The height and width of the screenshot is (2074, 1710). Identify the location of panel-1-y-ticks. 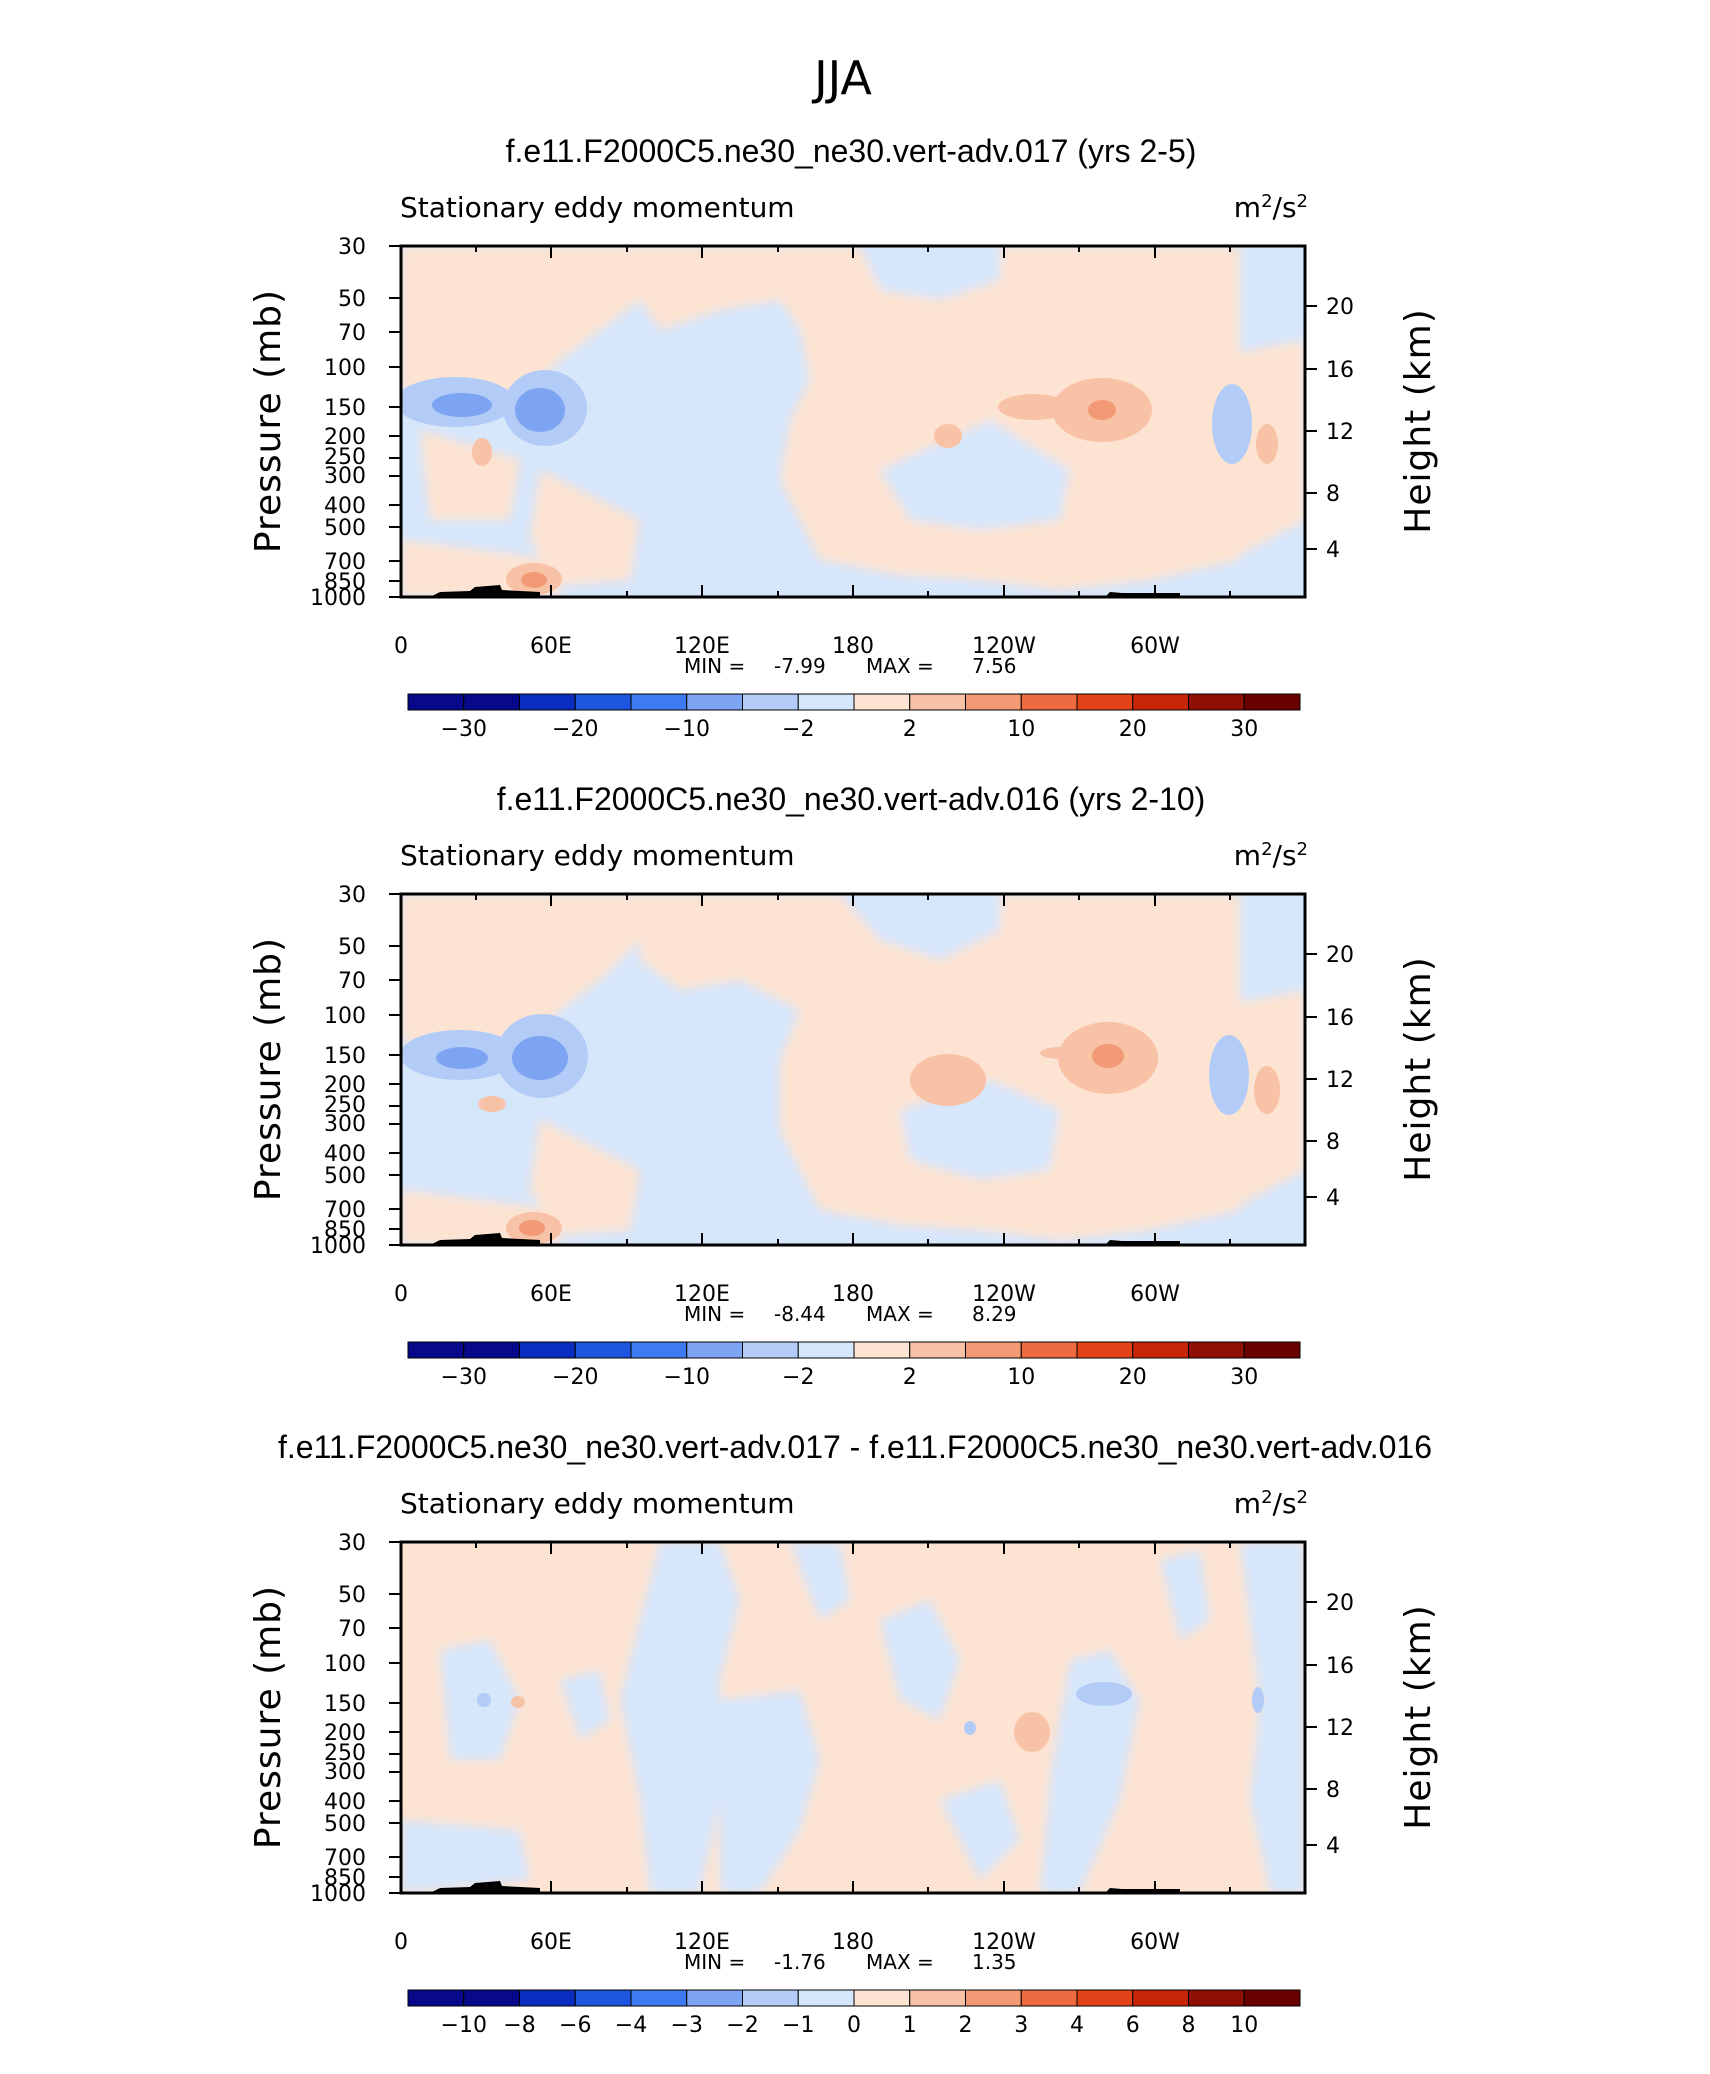
(853, 421).